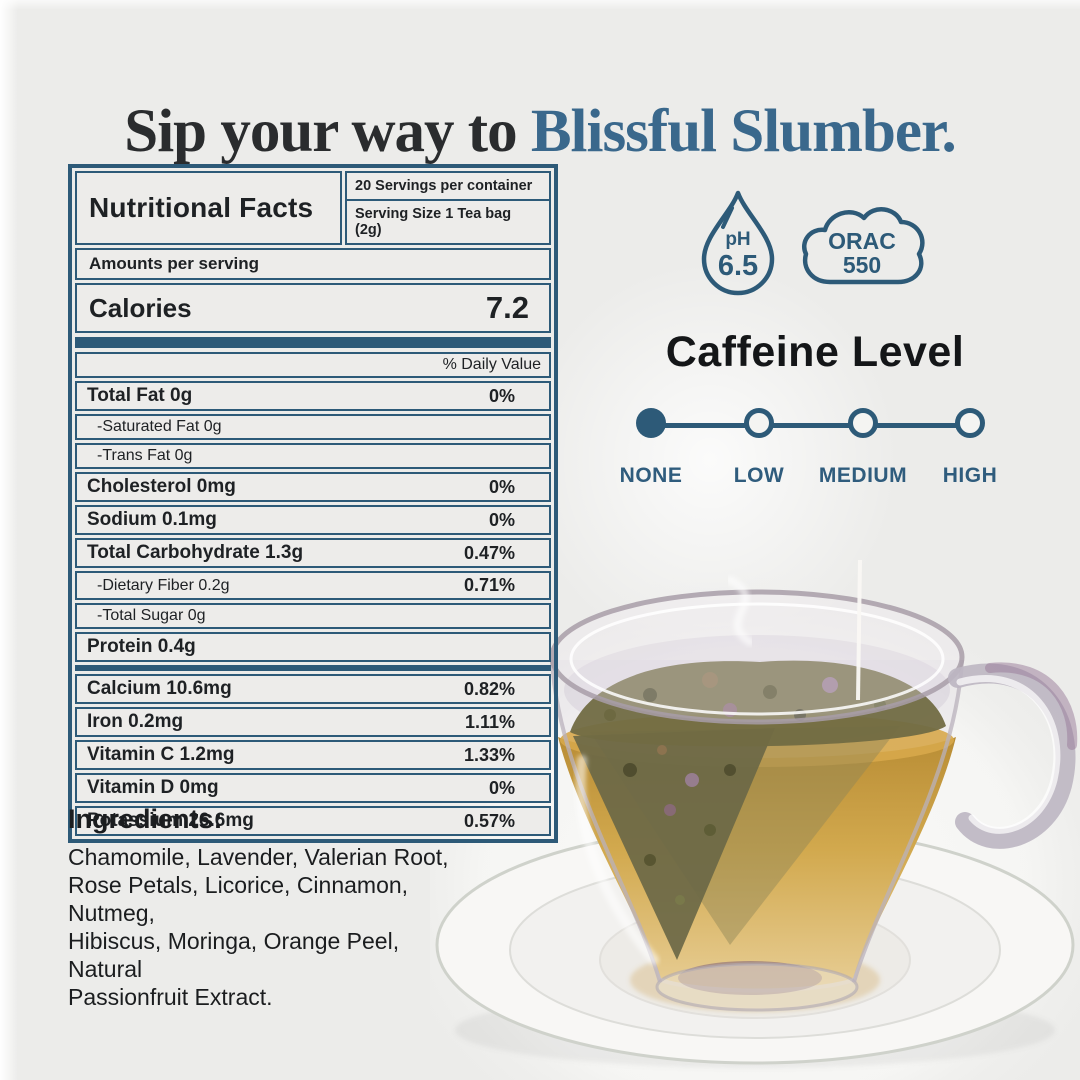  I want to click on caffeine-level-label: MEDIUM, so click(863, 475).